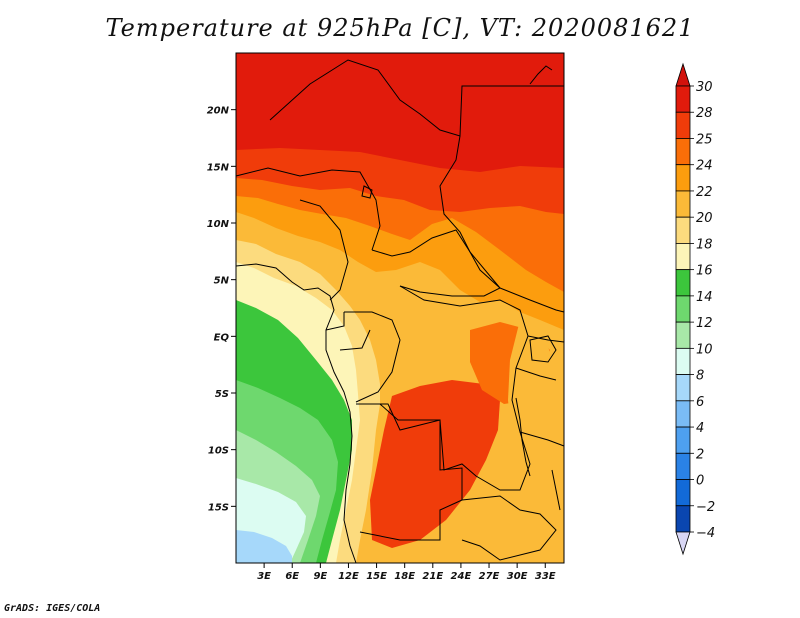 The image size is (800, 618). I want to click on colorbar-label: 6, so click(700, 402).